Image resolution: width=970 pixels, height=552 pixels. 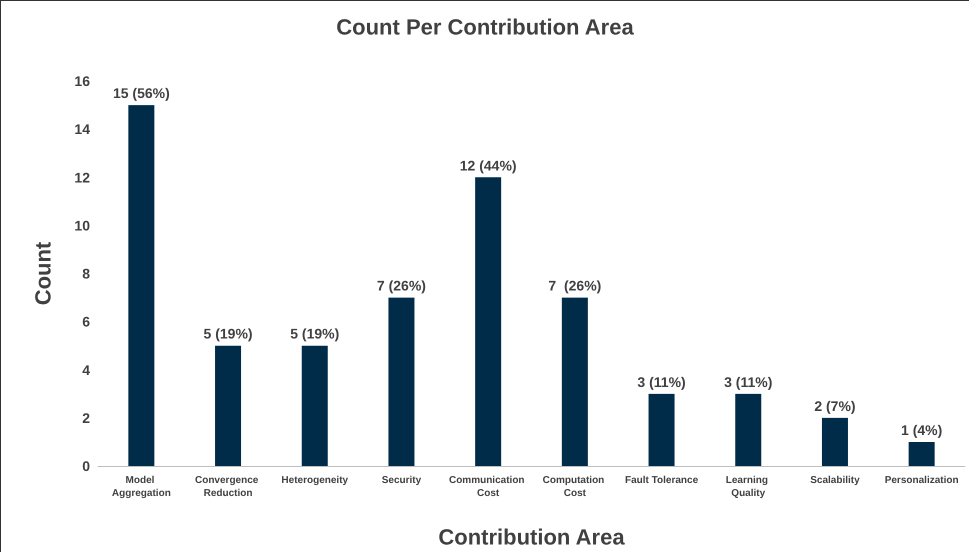 What do you see at coordinates (532, 537) in the screenshot?
I see `x-axis-title: Contribution Area` at bounding box center [532, 537].